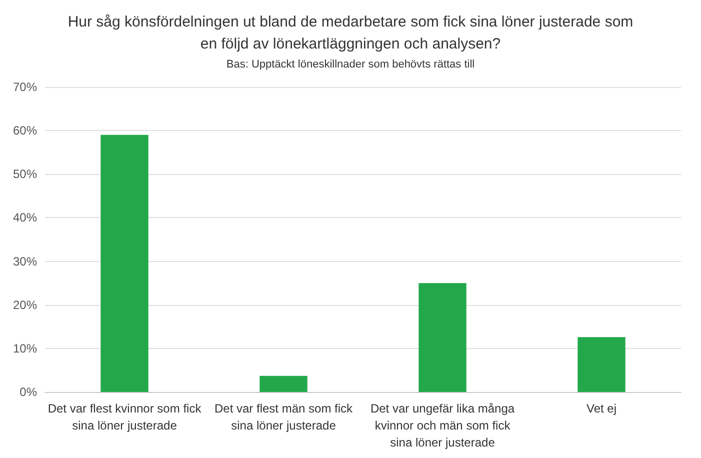  I want to click on y-tick-label: 60%, so click(25, 131).